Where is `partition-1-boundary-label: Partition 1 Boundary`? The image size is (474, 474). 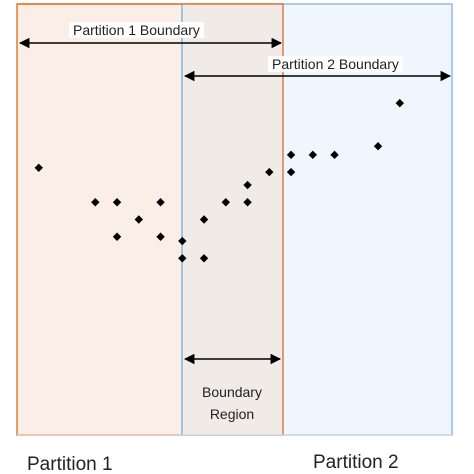 partition-1-boundary-label: Partition 1 Boundary is located at coordinates (136, 30).